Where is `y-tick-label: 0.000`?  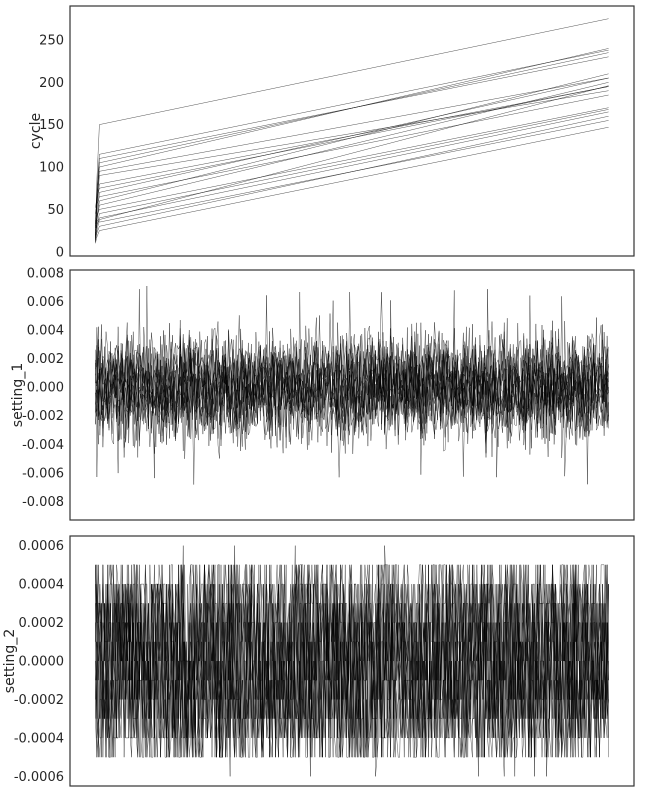 y-tick-label: 0.000 is located at coordinates (45, 388).